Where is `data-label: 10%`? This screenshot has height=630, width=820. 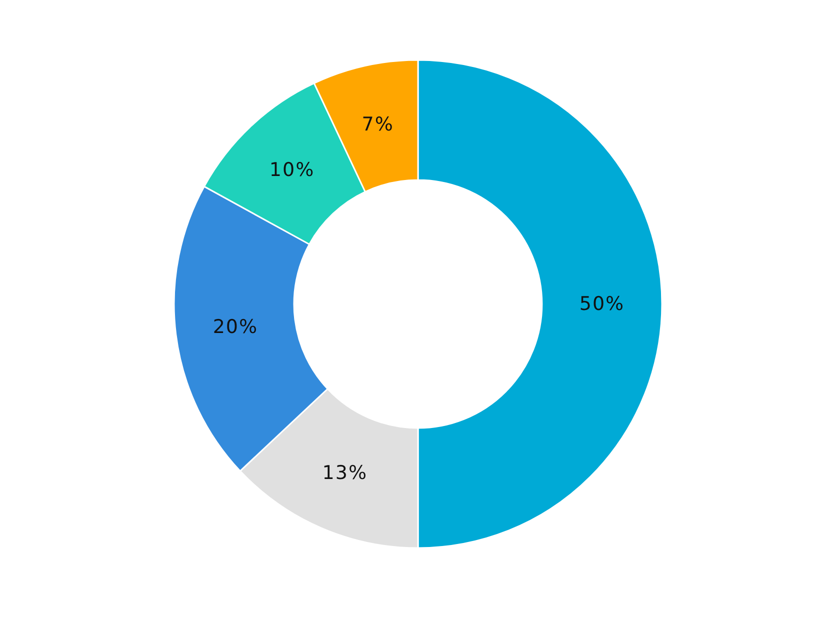 data-label: 10% is located at coordinates (292, 169).